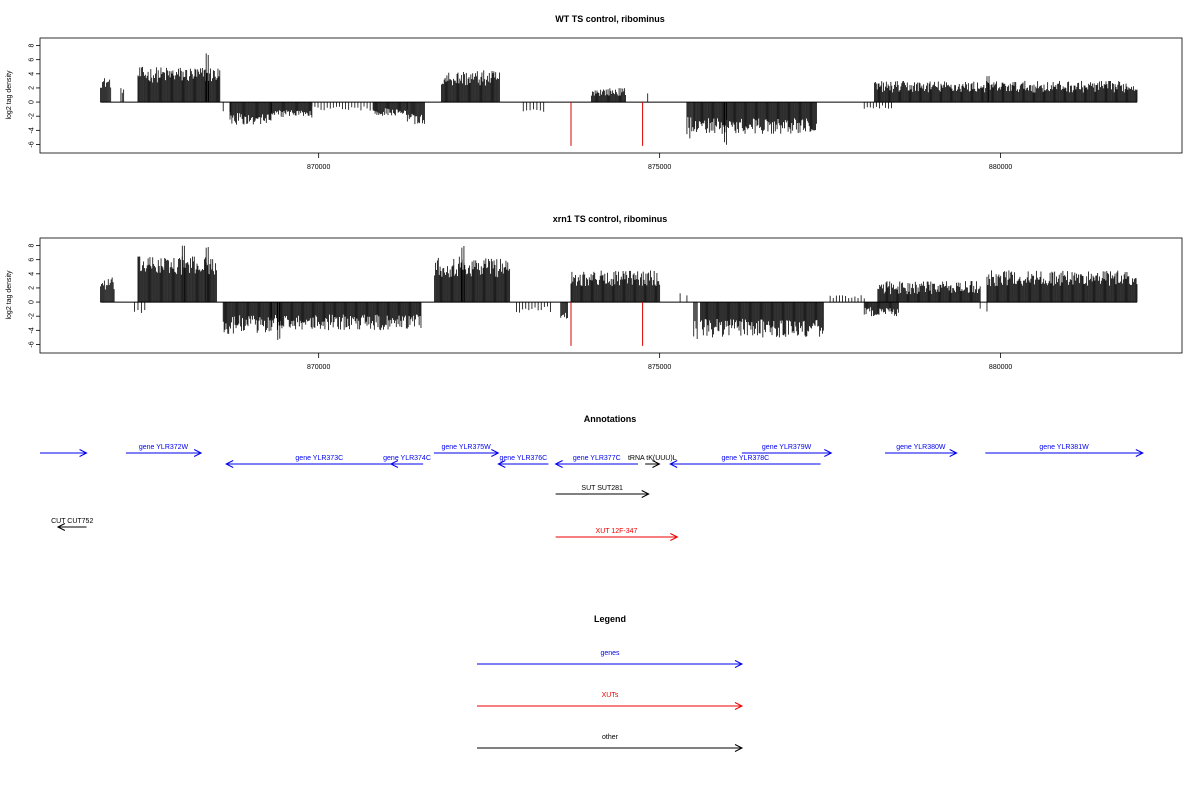  I want to click on legend-item-xut: XUTs, so click(610, 701).